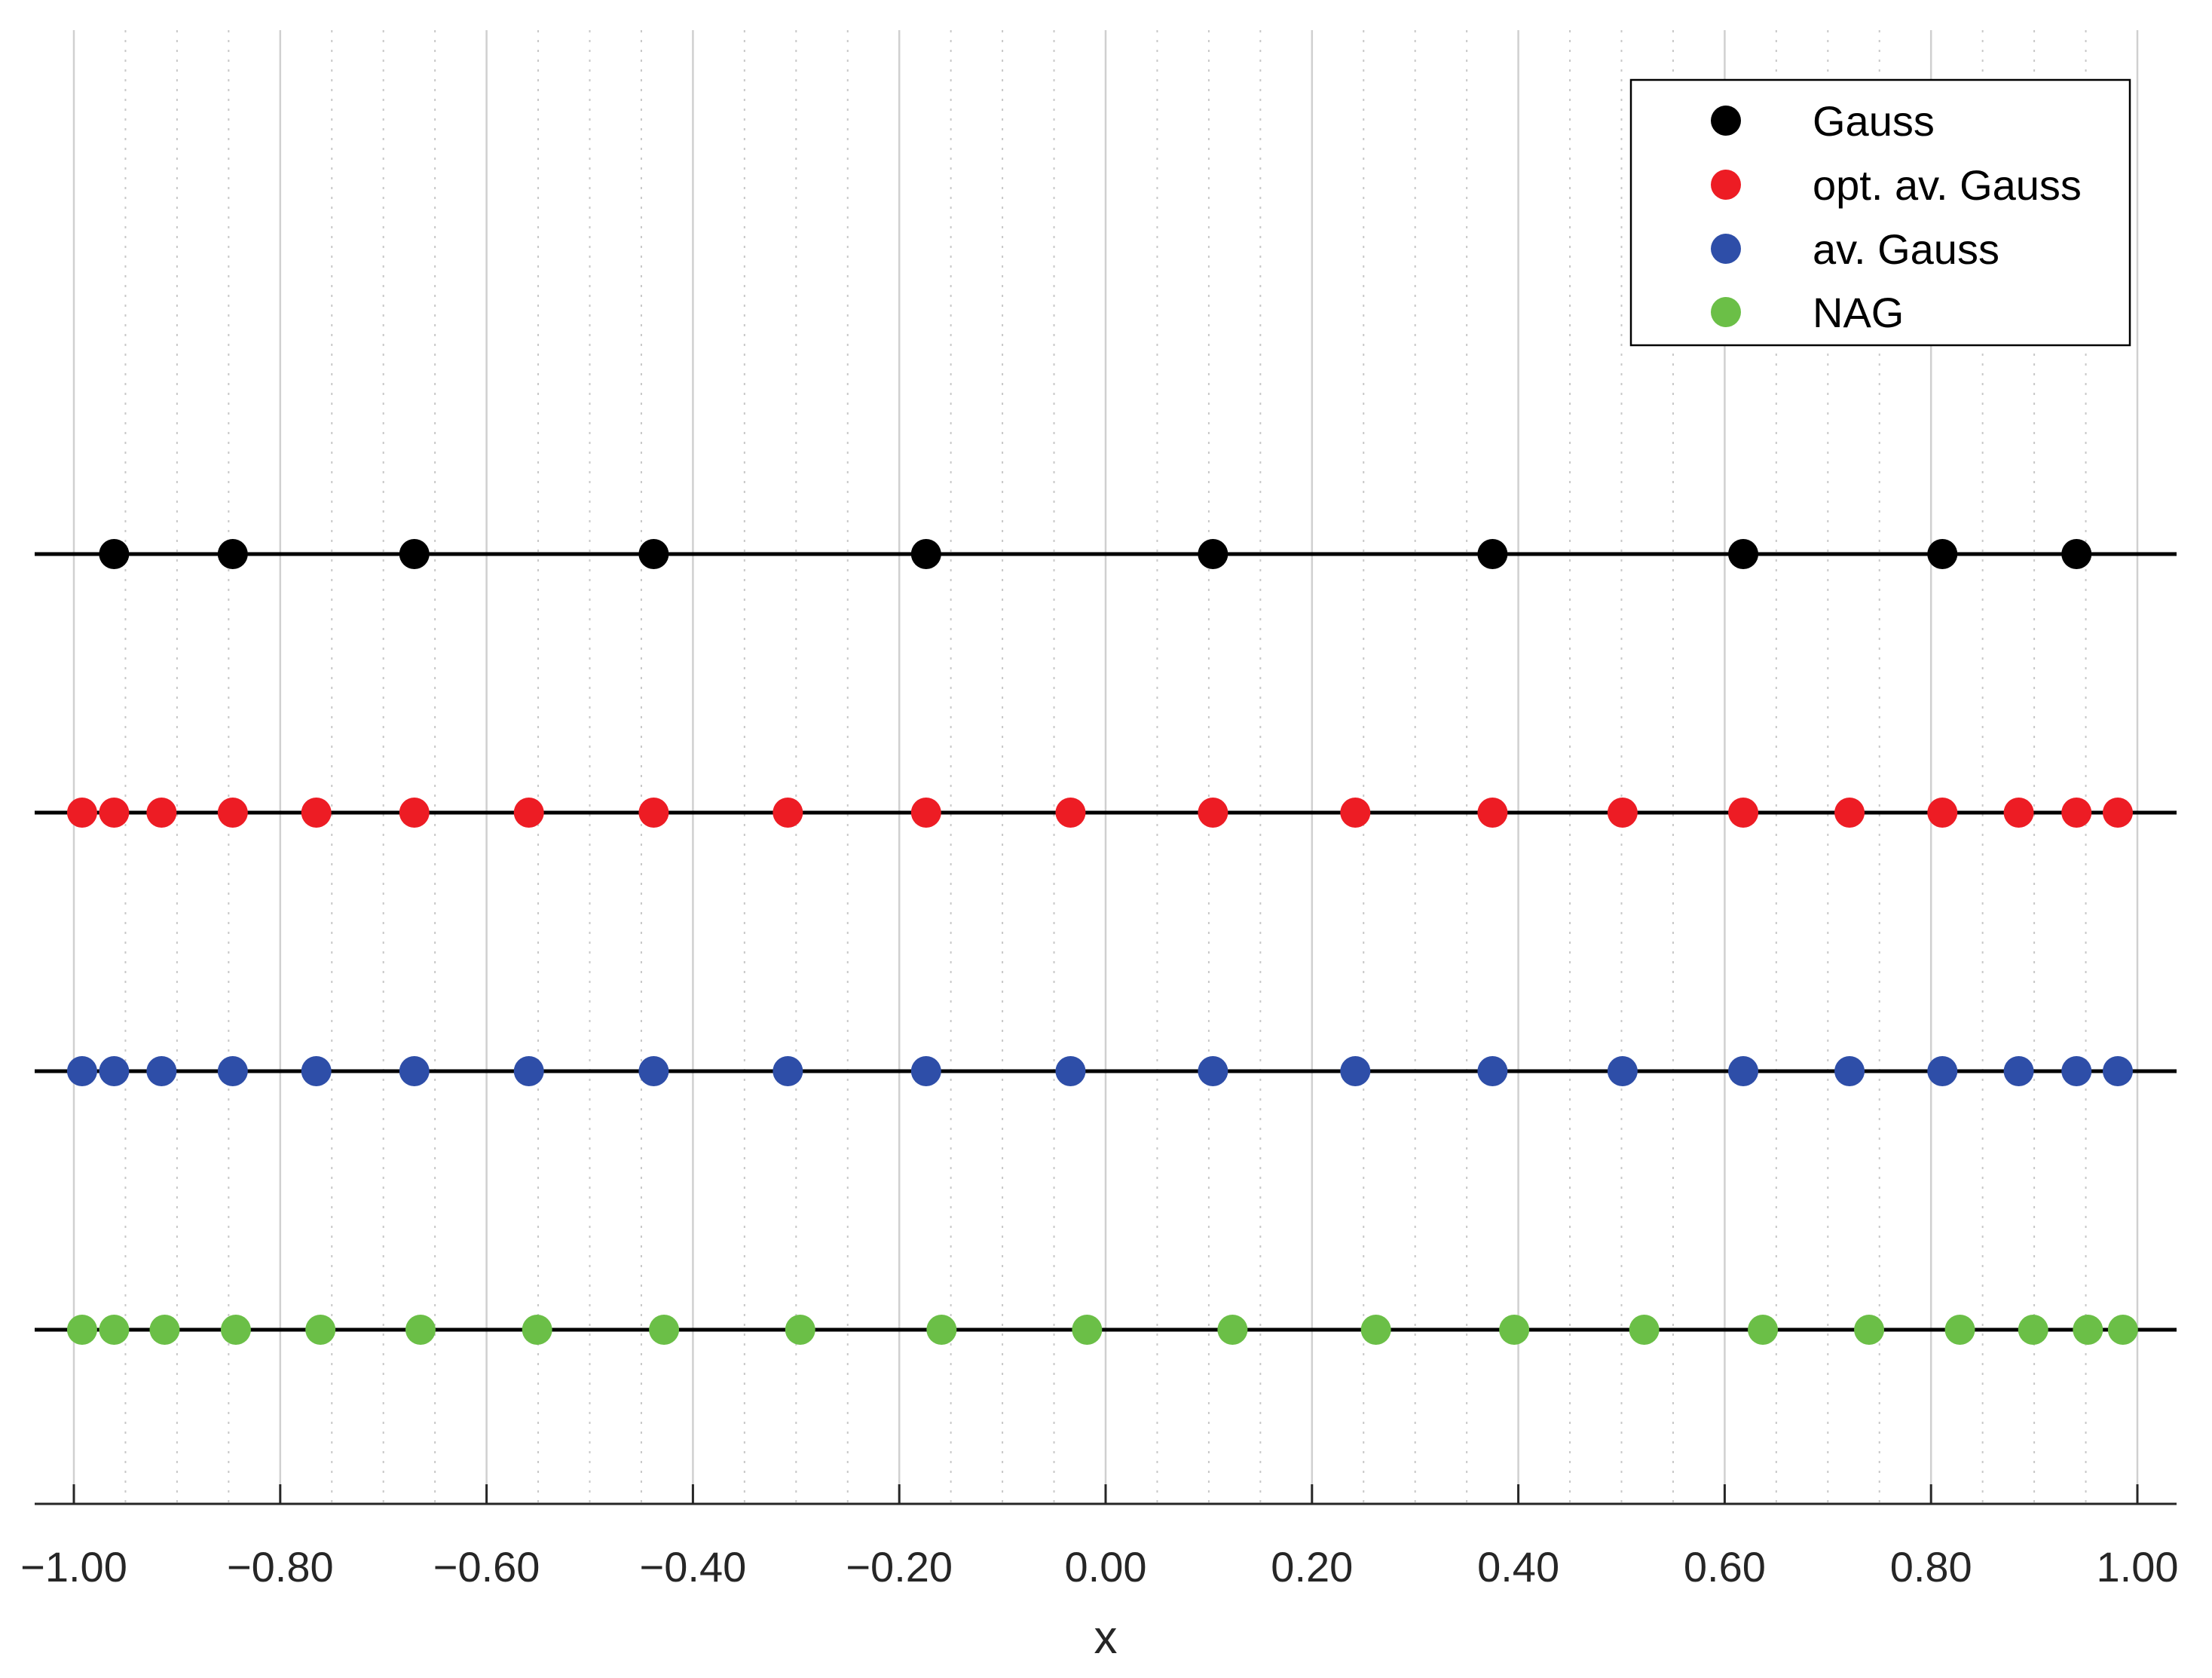 This screenshot has width=2212, height=1678. Describe the element at coordinates (1312, 1567) in the screenshot. I see `x-tick-label: 0.20` at that location.